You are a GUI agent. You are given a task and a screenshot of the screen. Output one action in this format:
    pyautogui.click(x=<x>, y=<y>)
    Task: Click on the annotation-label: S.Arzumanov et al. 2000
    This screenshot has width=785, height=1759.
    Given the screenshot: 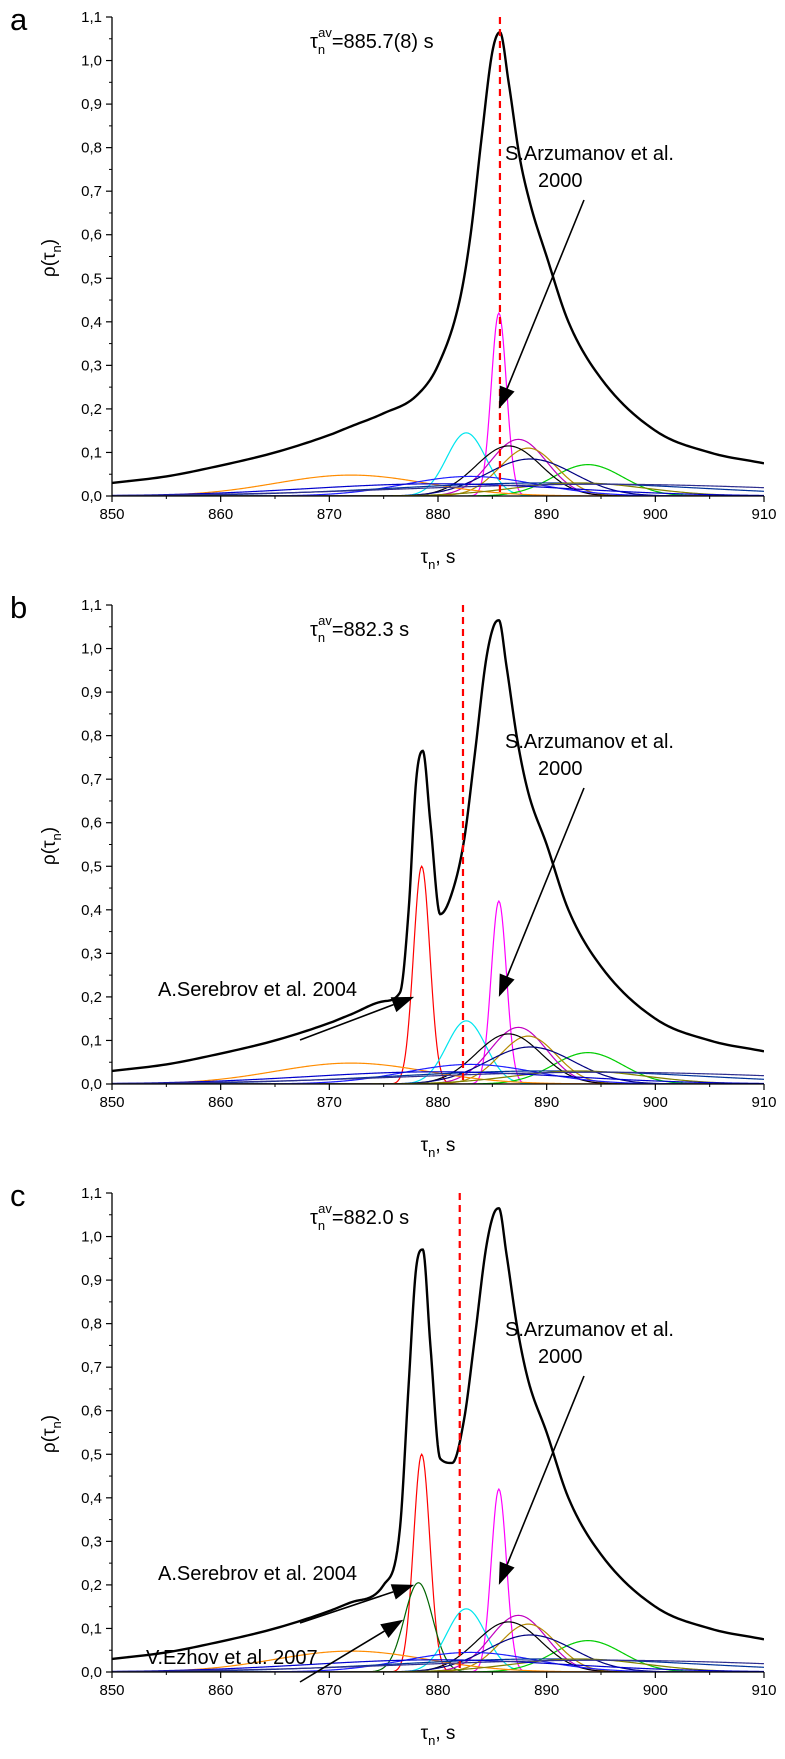 What is the action you would take?
    pyautogui.click(x=589, y=755)
    